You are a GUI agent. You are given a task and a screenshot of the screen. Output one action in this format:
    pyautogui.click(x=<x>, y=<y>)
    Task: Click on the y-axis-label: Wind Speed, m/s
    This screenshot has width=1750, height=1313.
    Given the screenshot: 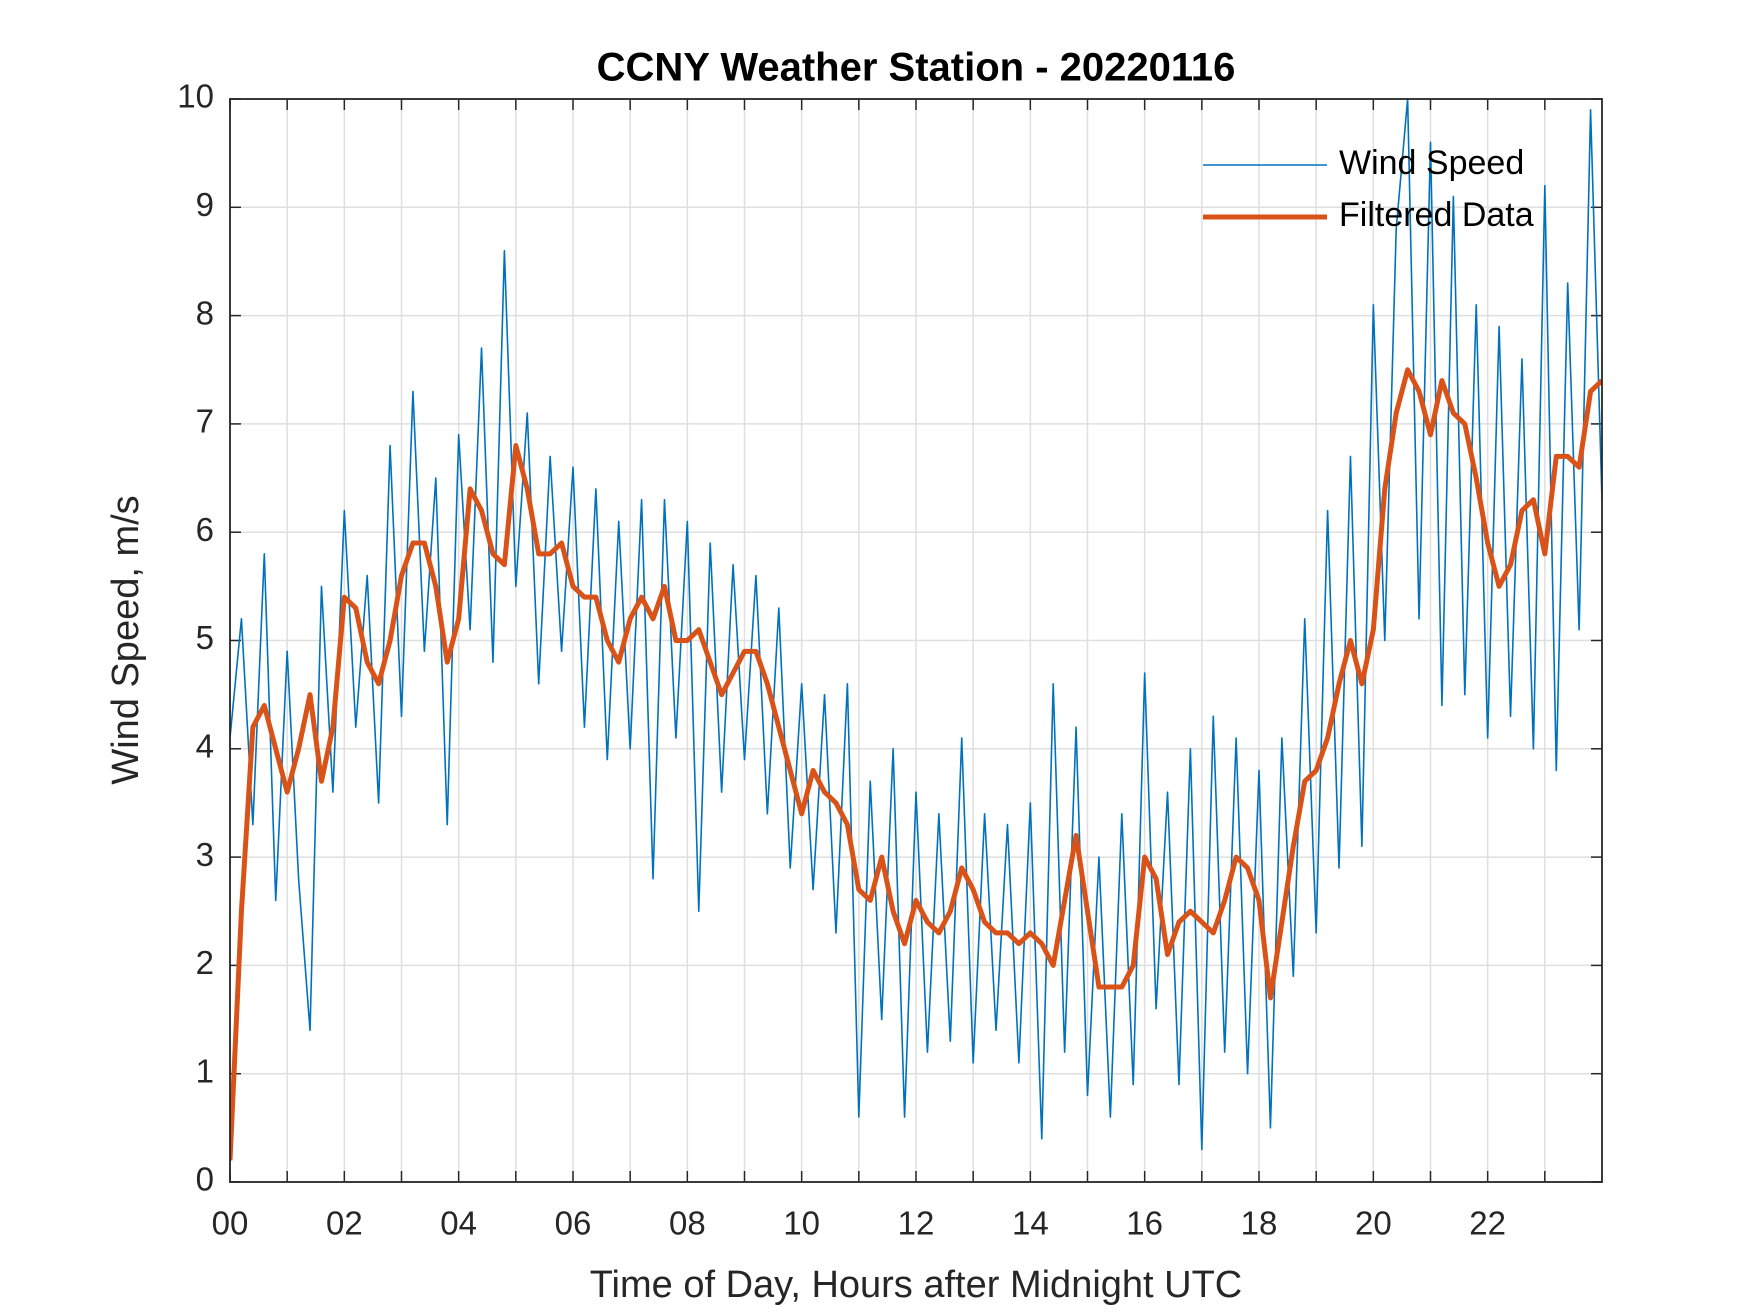 What is the action you would take?
    pyautogui.click(x=126, y=639)
    